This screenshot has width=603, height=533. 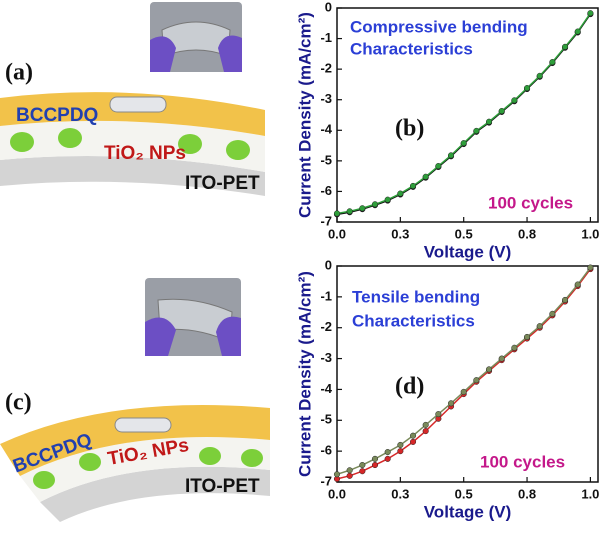 What do you see at coordinates (409, 129) in the screenshot?
I see `panel-label: (b)` at bounding box center [409, 129].